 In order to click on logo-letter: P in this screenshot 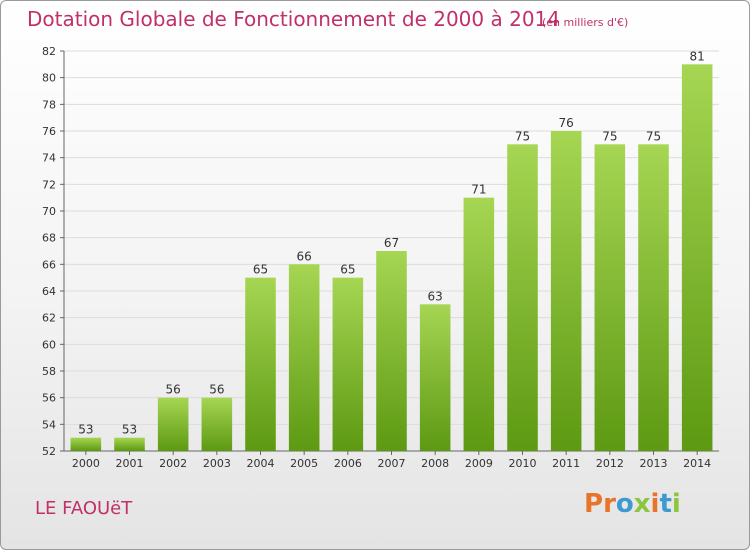, I will do `click(594, 504)`.